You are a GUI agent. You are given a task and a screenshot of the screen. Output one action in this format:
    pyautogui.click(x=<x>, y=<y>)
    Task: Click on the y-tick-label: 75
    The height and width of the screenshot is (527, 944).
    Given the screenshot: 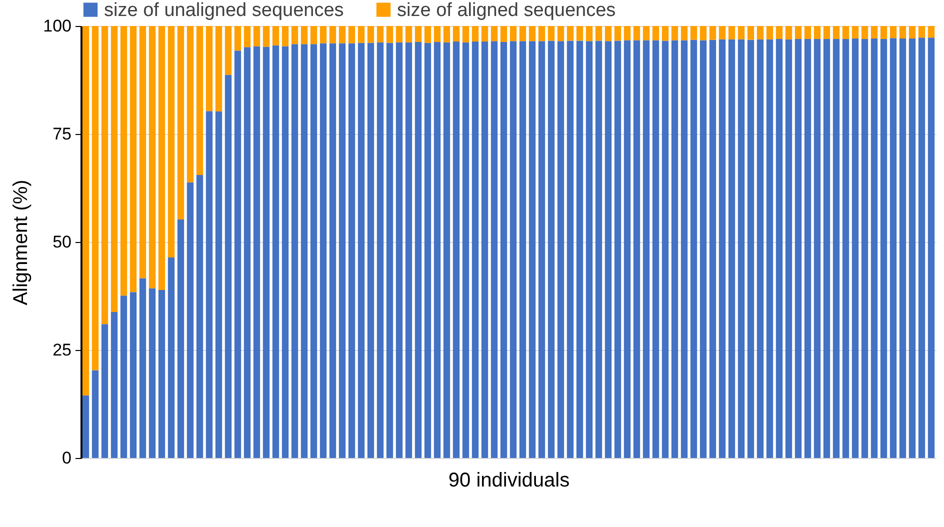 What is the action you would take?
    pyautogui.click(x=62, y=134)
    